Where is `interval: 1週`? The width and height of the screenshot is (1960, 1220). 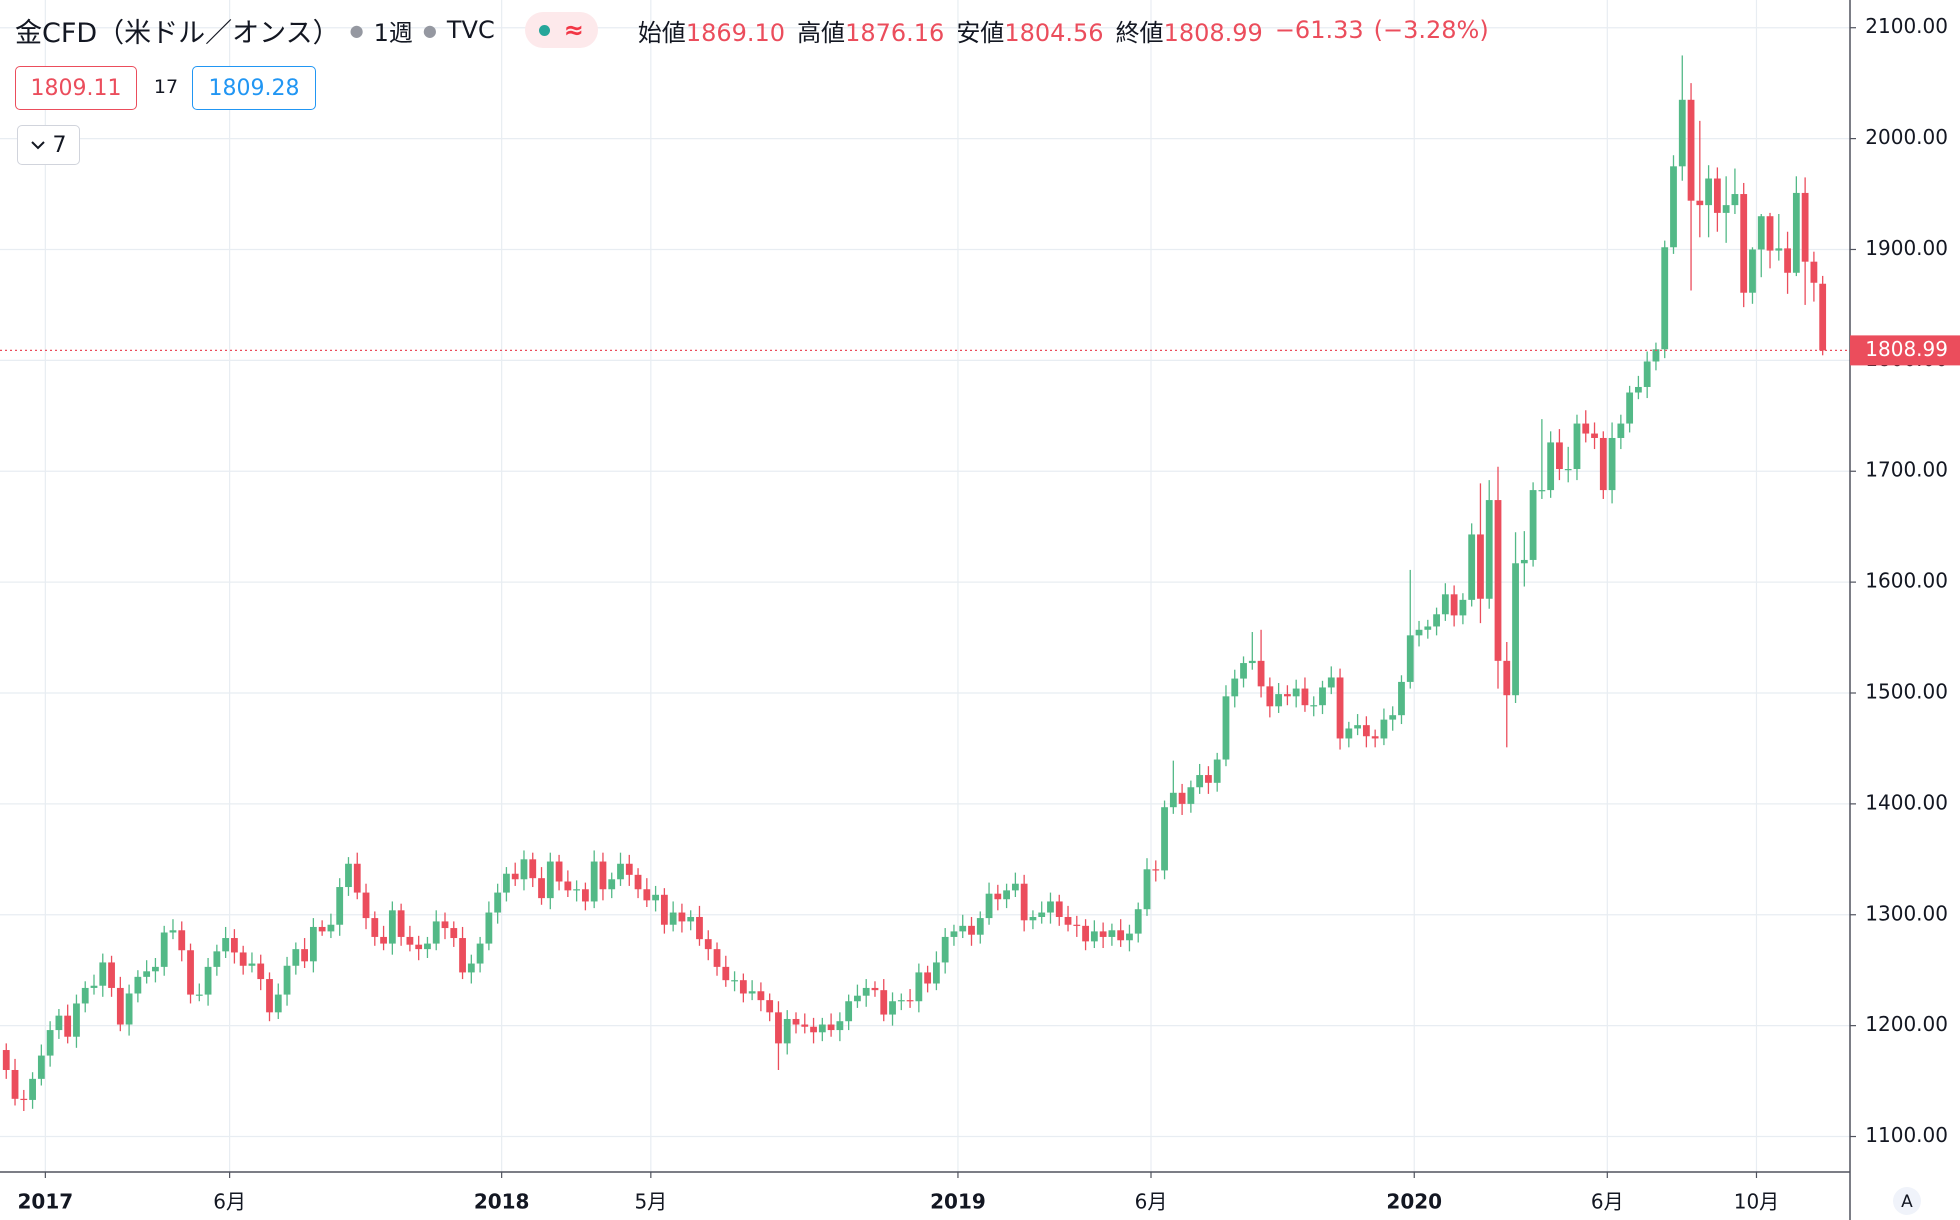
interval: 1週 is located at coordinates (393, 32).